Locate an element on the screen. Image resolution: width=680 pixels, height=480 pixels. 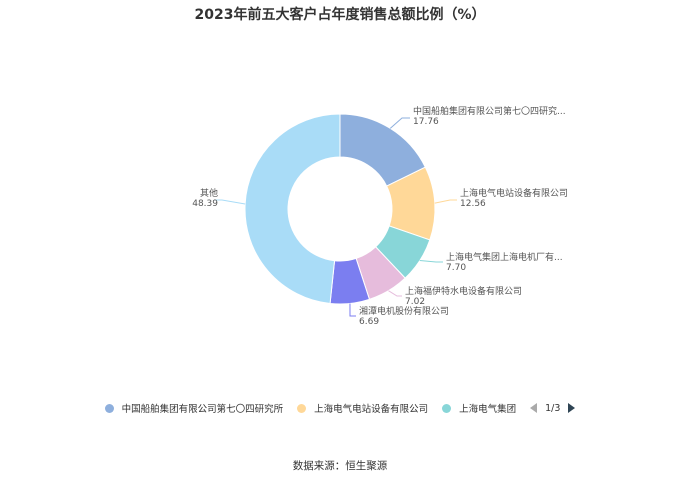
legend-pager: 1/3 is located at coordinates (553, 408).